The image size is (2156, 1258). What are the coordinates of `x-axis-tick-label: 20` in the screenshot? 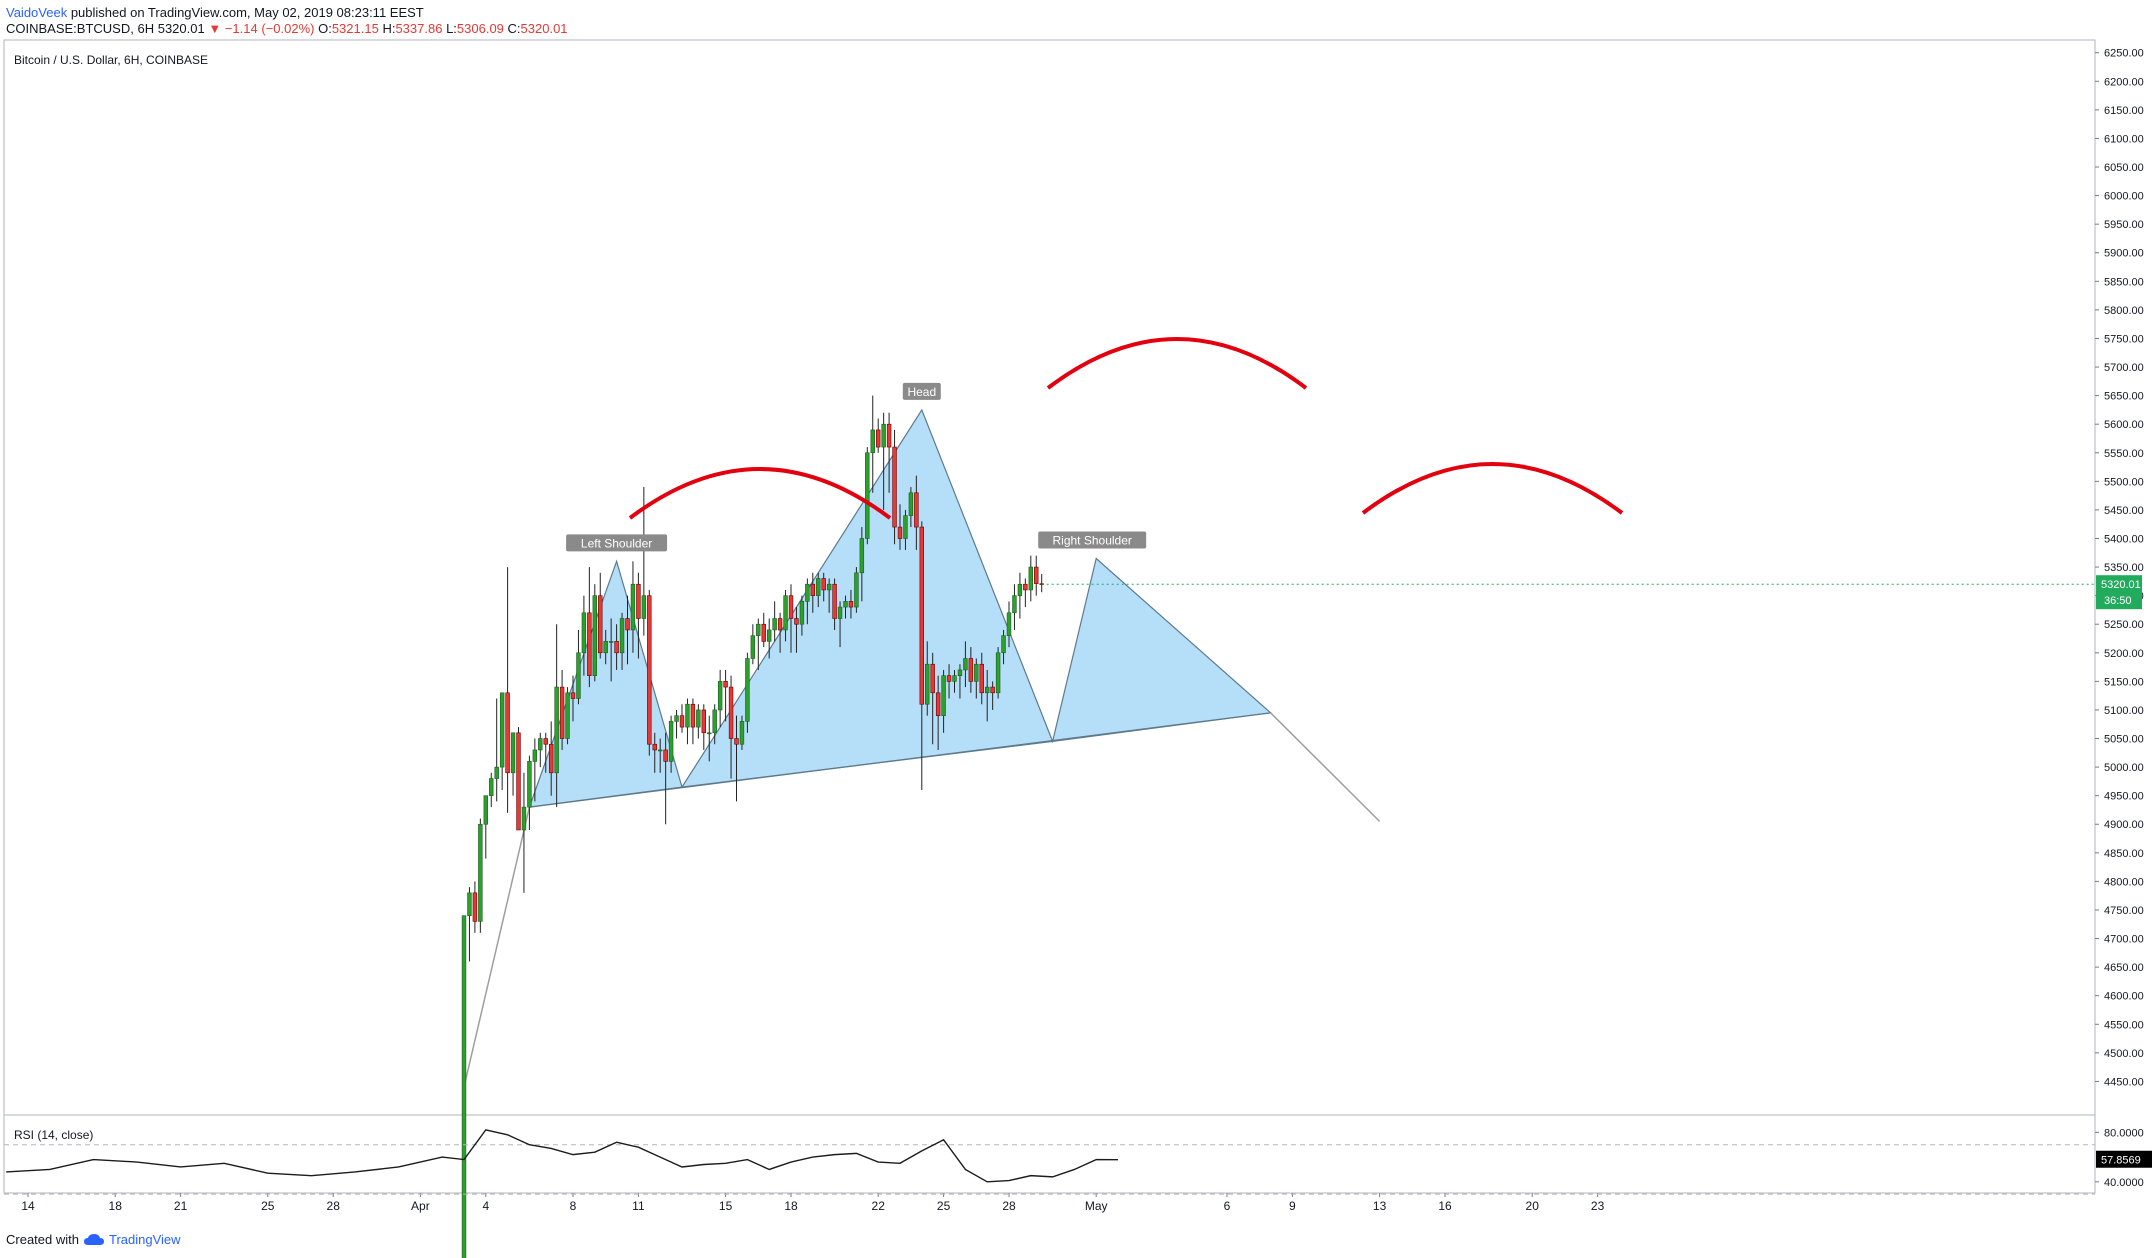 It's located at (1533, 1206).